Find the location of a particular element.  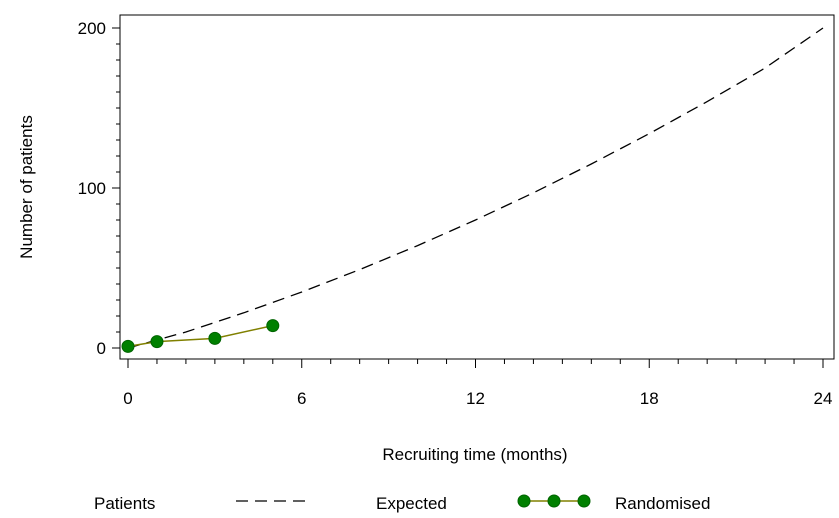

series-line-randomised is located at coordinates (200, 336).